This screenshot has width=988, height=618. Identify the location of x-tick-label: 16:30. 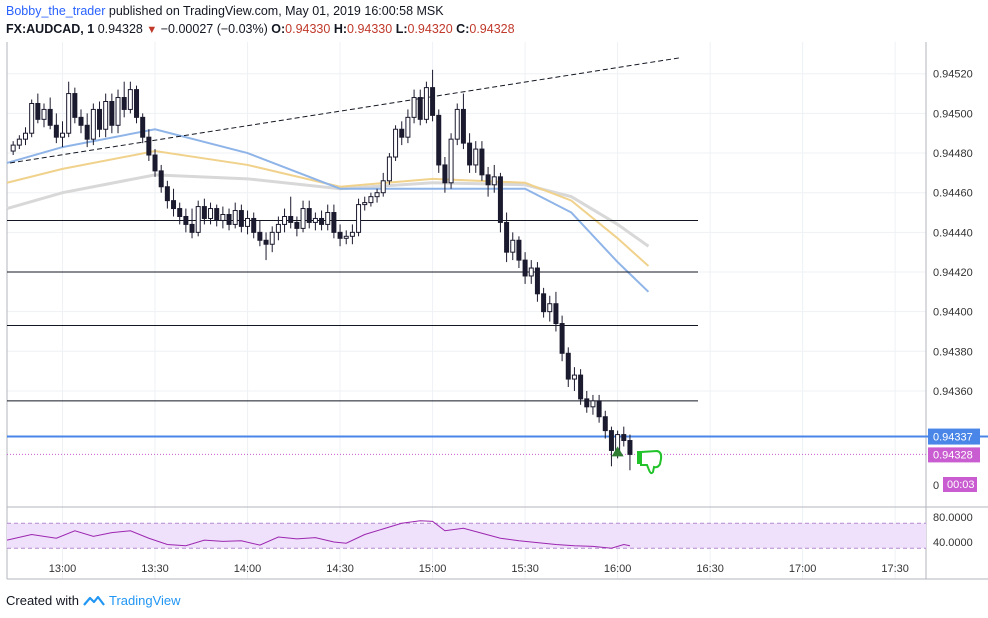
(710, 569).